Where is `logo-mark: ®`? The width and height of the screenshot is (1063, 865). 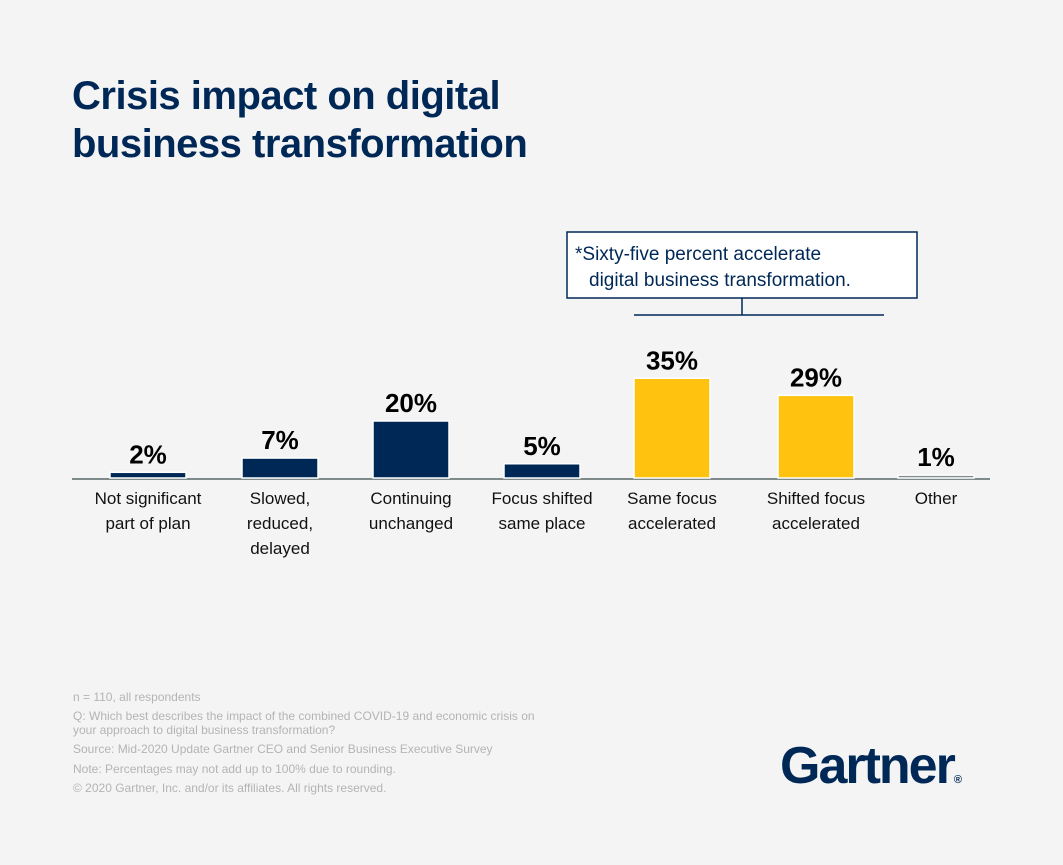 logo-mark: ® is located at coordinates (957, 780).